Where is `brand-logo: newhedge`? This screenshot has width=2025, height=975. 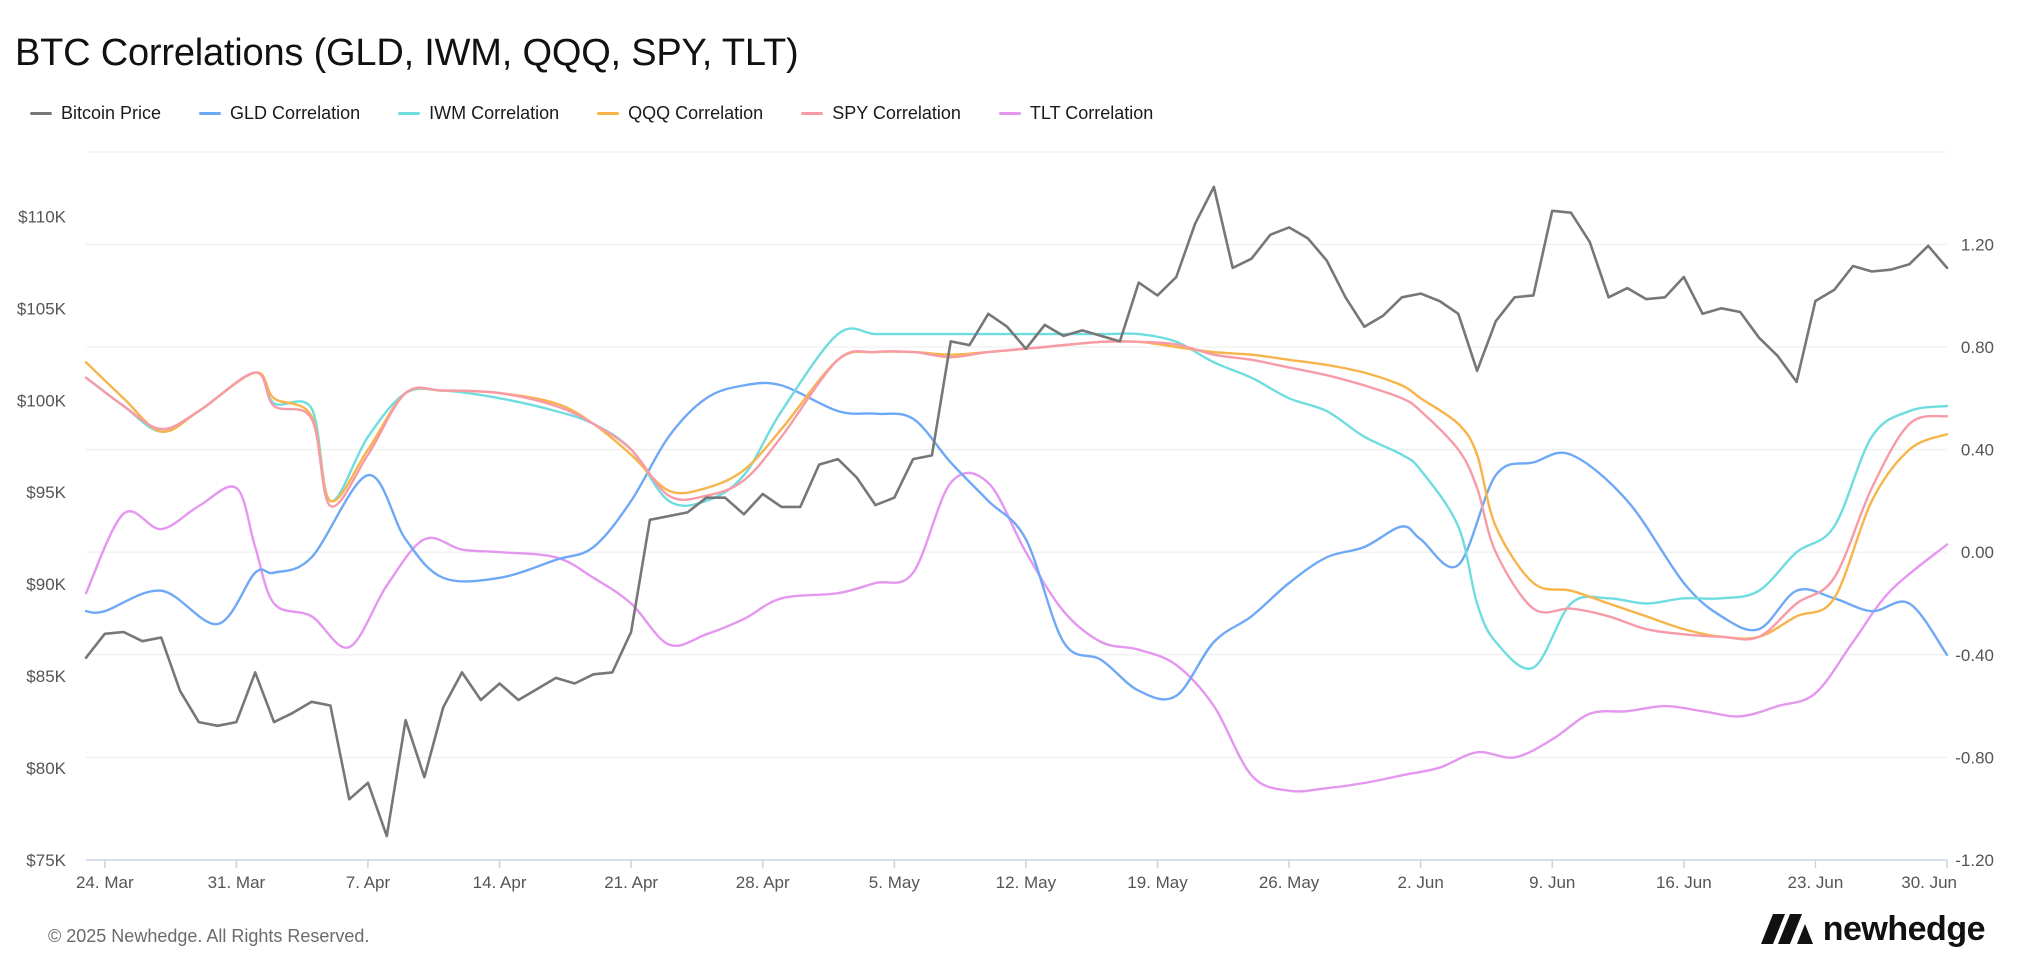 brand-logo: newhedge is located at coordinates (1873, 929).